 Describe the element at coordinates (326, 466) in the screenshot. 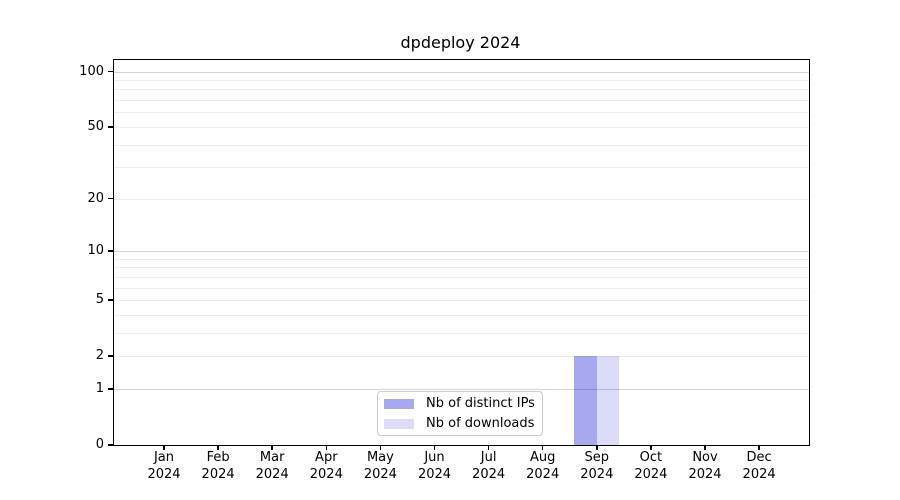

I see `x-tick-label: Apr 2024` at that location.